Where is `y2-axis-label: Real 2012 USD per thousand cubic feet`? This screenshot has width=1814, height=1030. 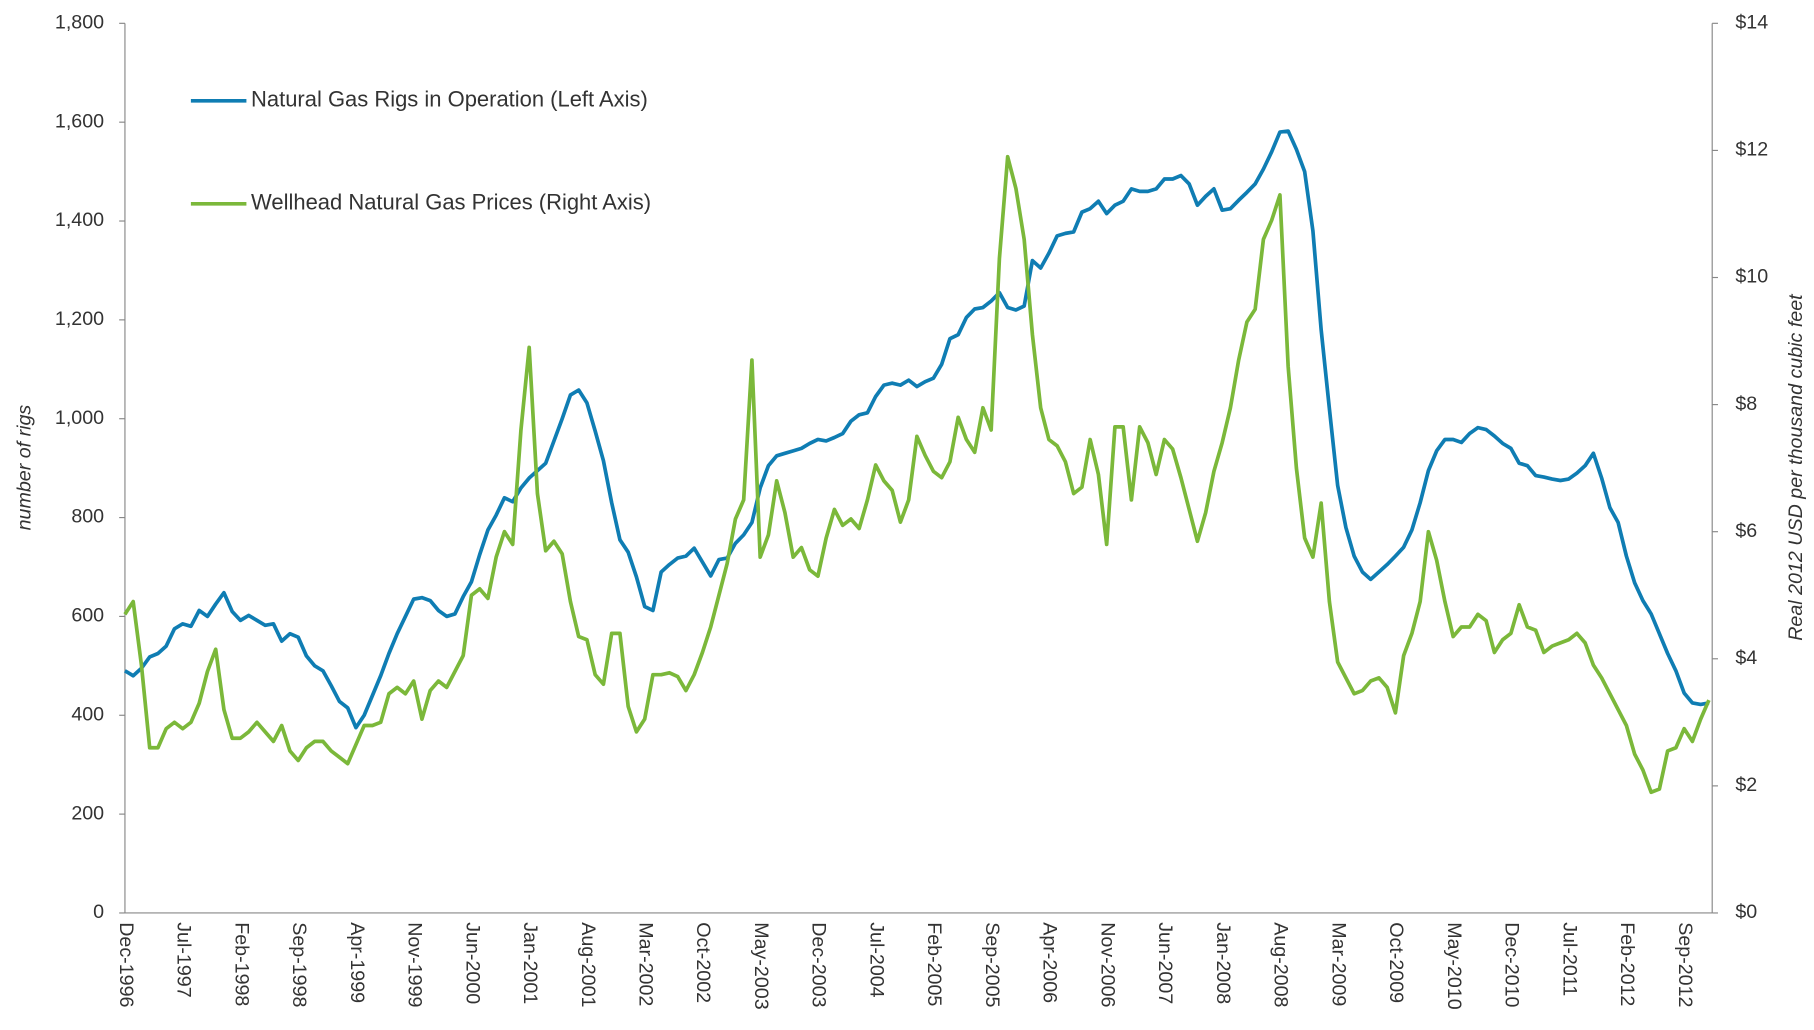
y2-axis-label: Real 2012 USD per thousand cubic feet is located at coordinates (1796, 467).